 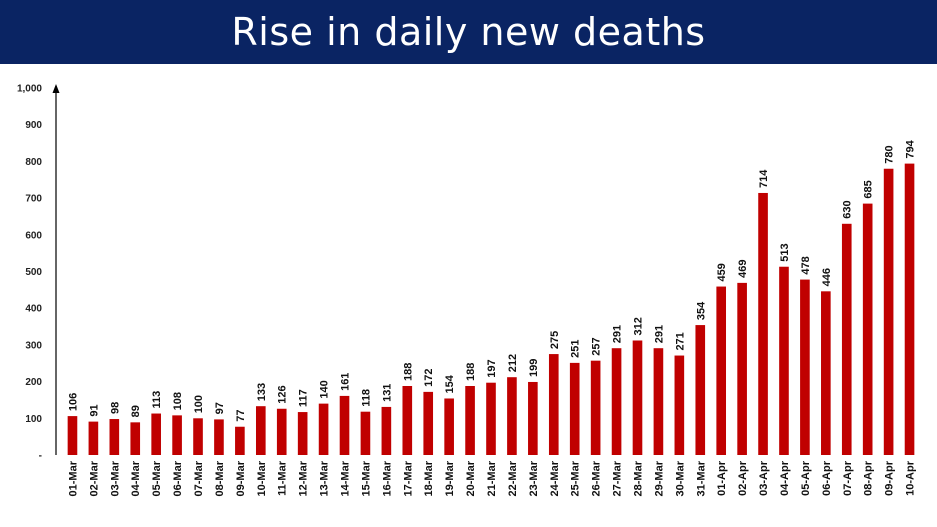 I want to click on data-label: 446, so click(x=827, y=277).